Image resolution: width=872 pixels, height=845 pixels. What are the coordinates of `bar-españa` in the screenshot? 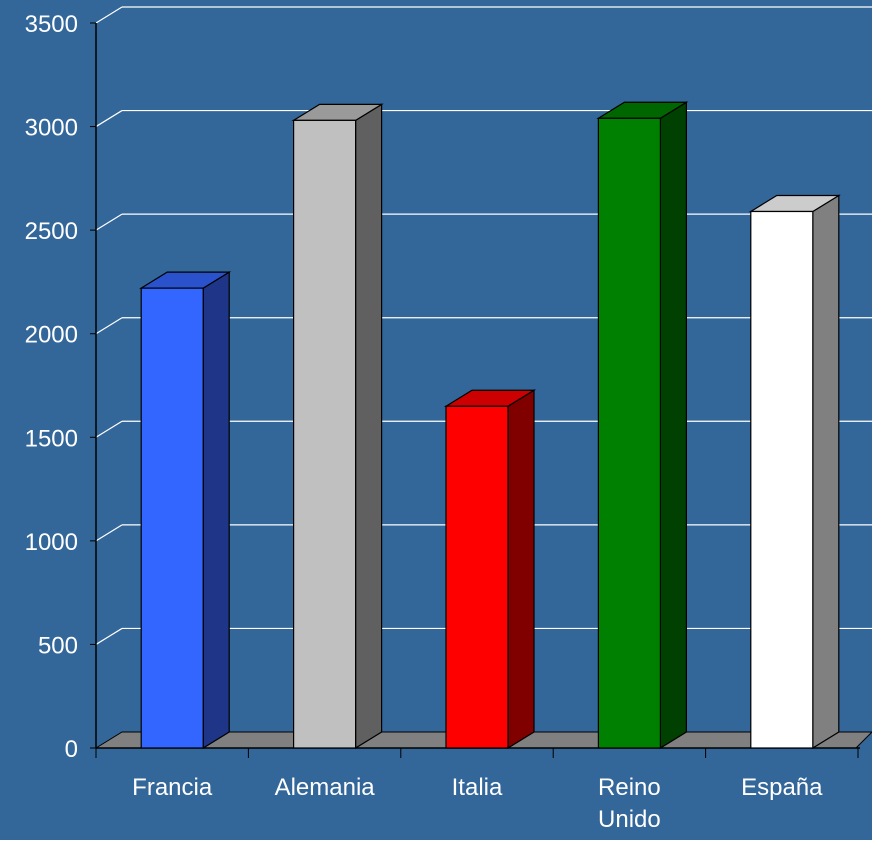 It's located at (794, 472).